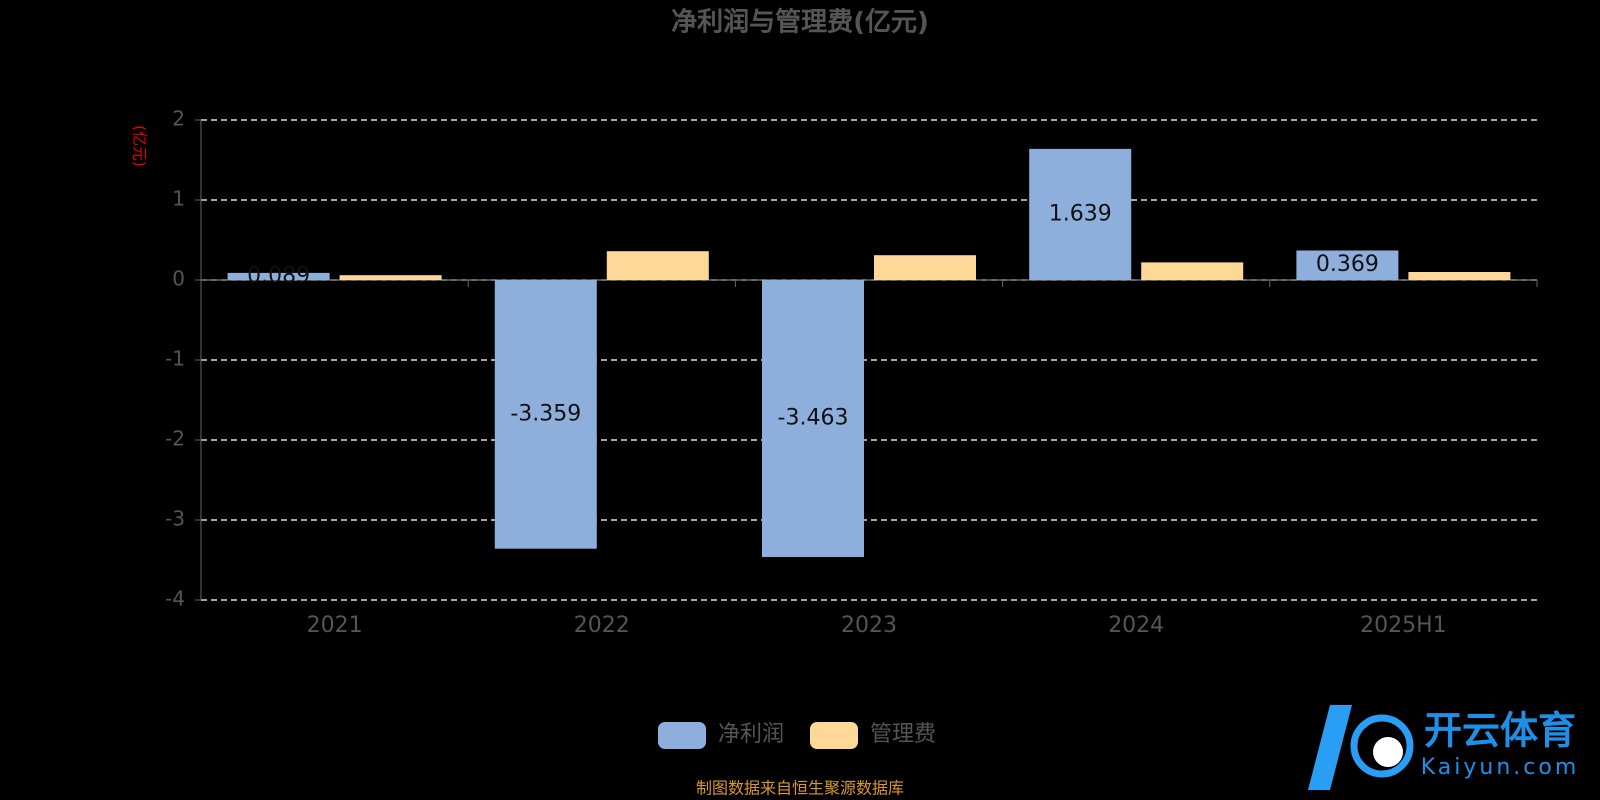 The width and height of the screenshot is (1600, 800). What do you see at coordinates (1403, 625) in the screenshot?
I see `x-tick-label: 2025H1` at bounding box center [1403, 625].